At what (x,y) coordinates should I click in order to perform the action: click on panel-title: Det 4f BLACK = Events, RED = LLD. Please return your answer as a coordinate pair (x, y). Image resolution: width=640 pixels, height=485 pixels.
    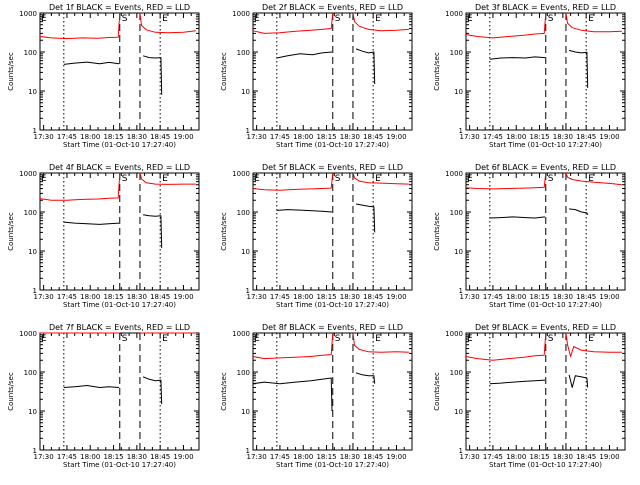
    Looking at the image, I should click on (119, 167).